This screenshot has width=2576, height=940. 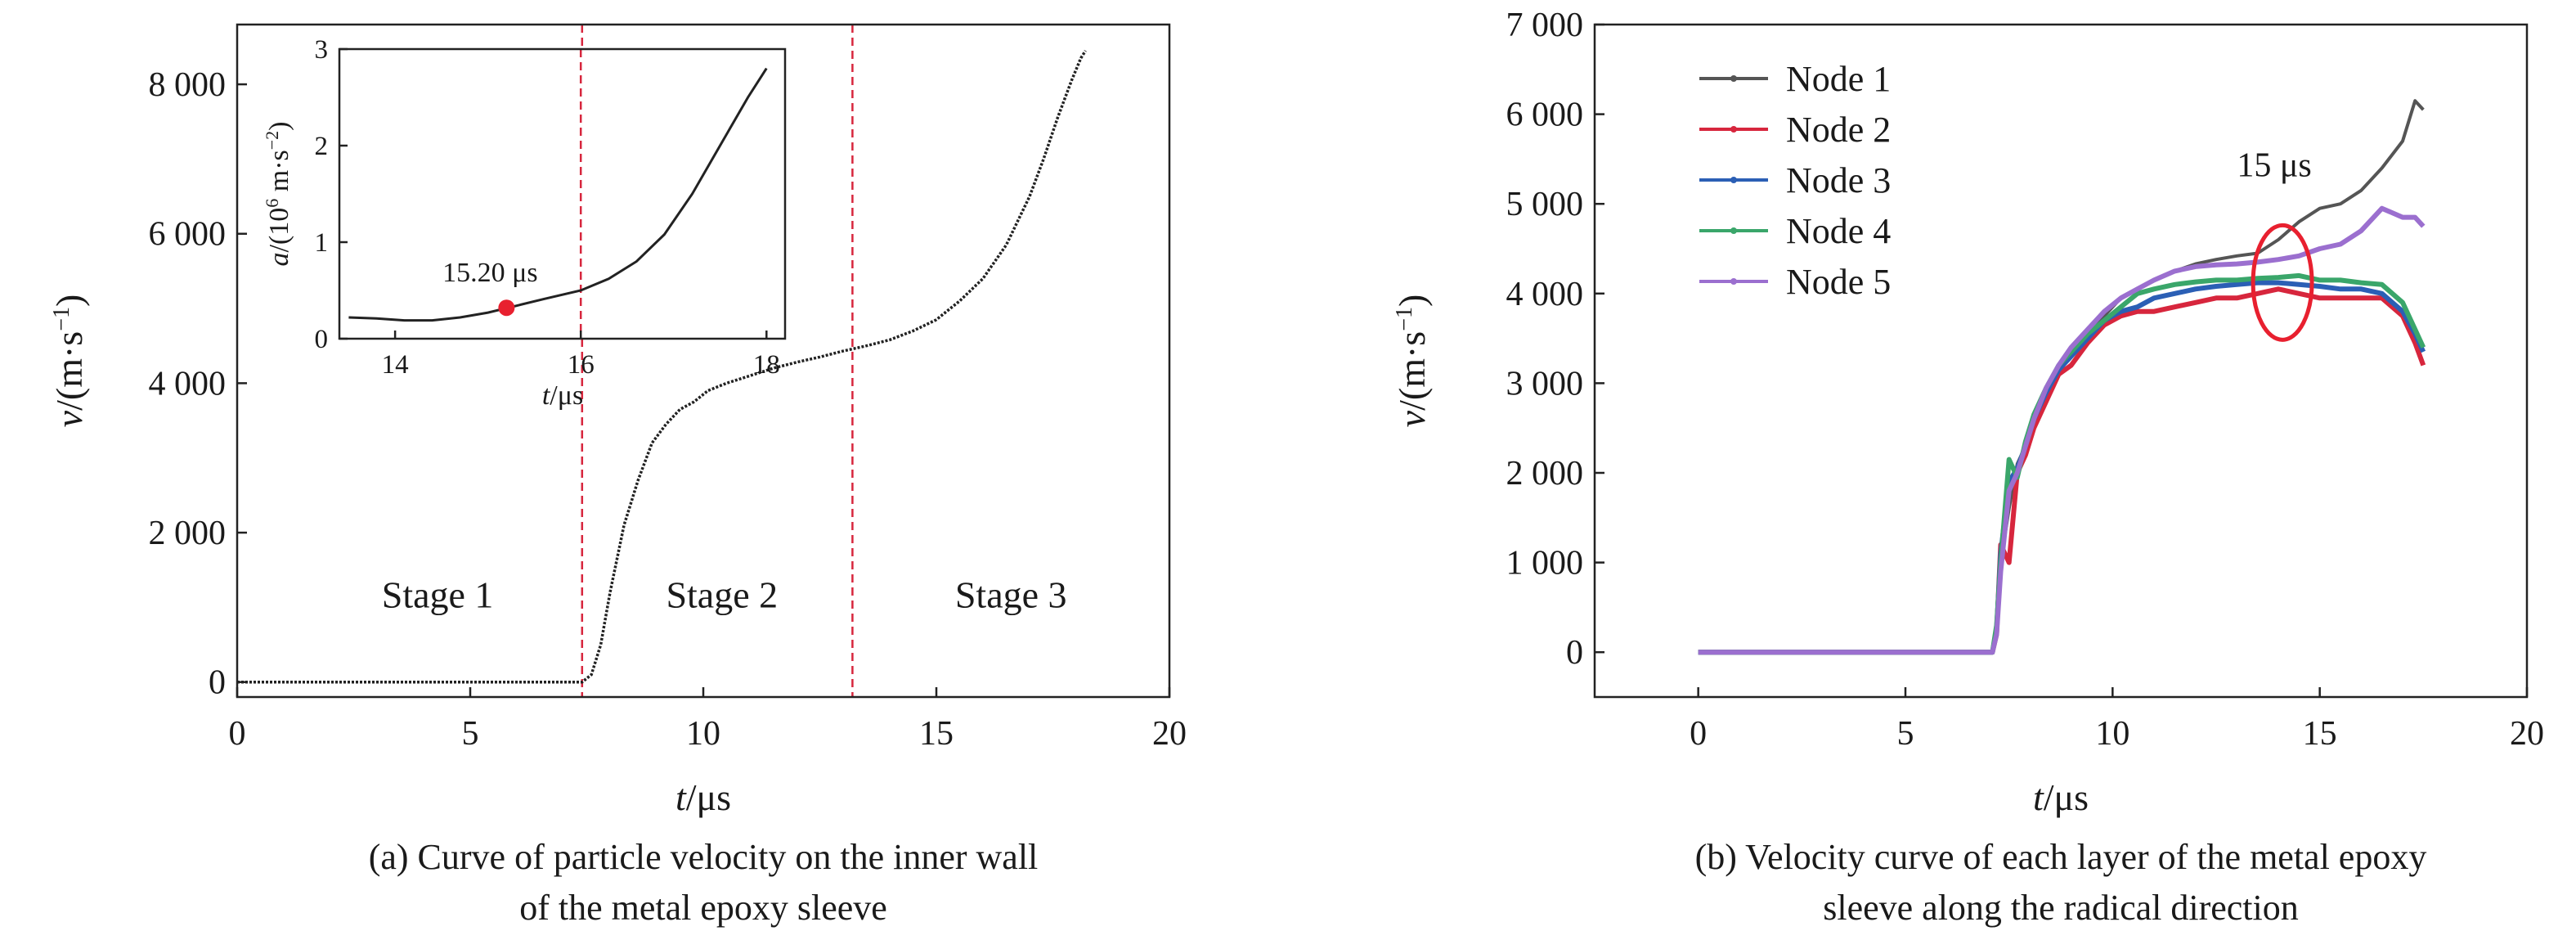 What do you see at coordinates (188, 235) in the screenshot?
I see `chart-a-y-tick-label: 6 000` at bounding box center [188, 235].